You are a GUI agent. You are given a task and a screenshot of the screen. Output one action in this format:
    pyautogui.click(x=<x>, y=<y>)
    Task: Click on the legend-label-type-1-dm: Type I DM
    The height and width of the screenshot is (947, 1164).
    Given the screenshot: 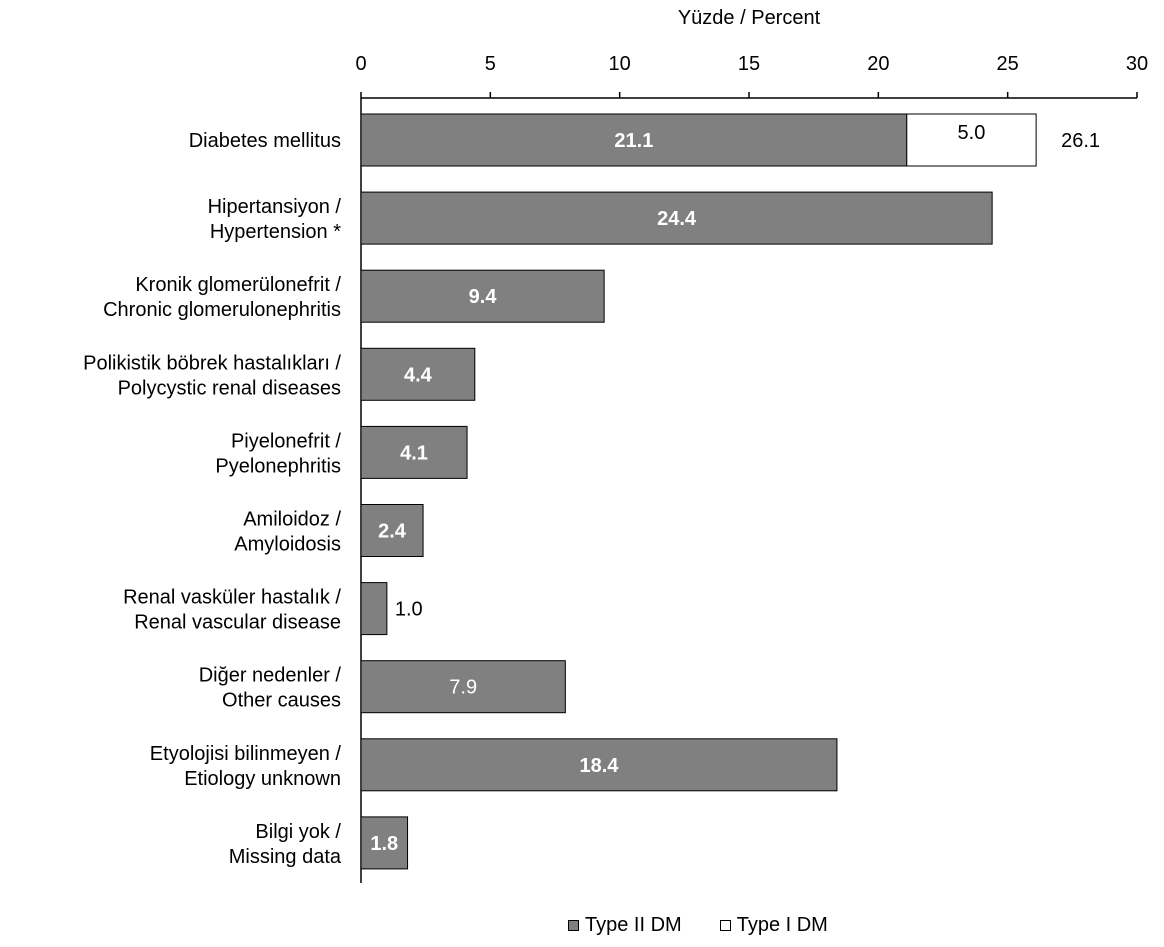 What is the action you would take?
    pyautogui.click(x=782, y=924)
    